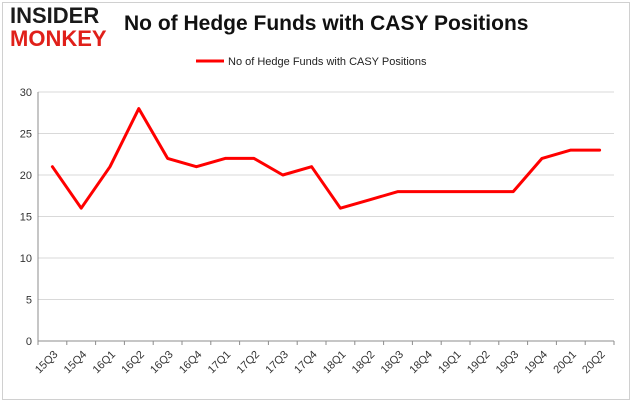  I want to click on y-tick-label-0: 0, so click(29, 342).